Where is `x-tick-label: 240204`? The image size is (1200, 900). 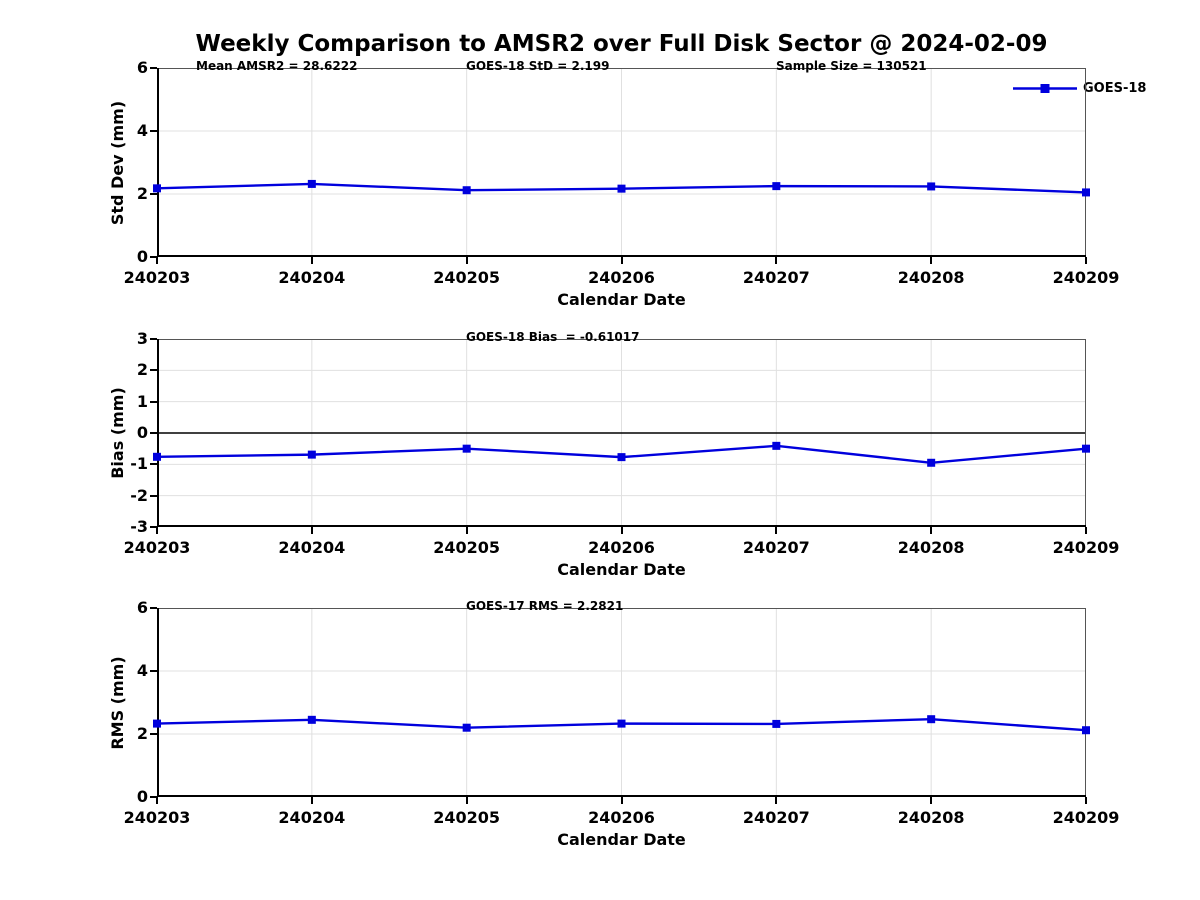 x-tick-label: 240204 is located at coordinates (312, 547).